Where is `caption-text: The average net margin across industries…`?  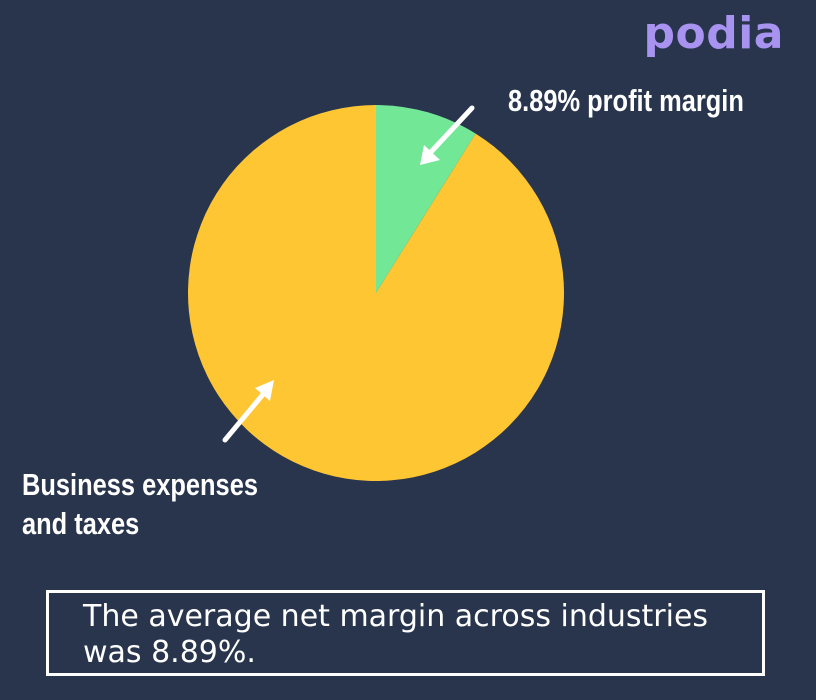
caption-text: The average net margin across industries… is located at coordinates (396, 634).